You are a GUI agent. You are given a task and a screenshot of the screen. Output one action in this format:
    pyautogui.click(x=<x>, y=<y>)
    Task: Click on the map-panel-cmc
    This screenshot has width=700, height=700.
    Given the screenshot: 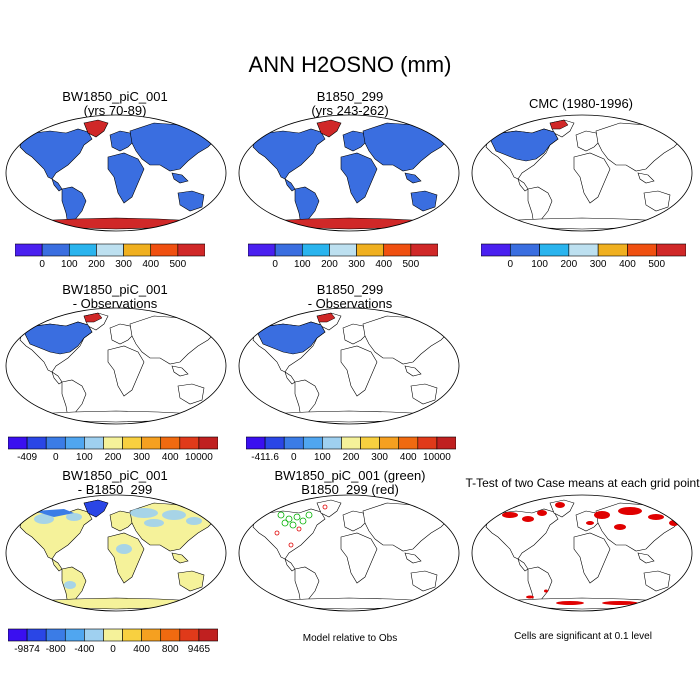 What is the action you would take?
    pyautogui.click(x=582, y=173)
    